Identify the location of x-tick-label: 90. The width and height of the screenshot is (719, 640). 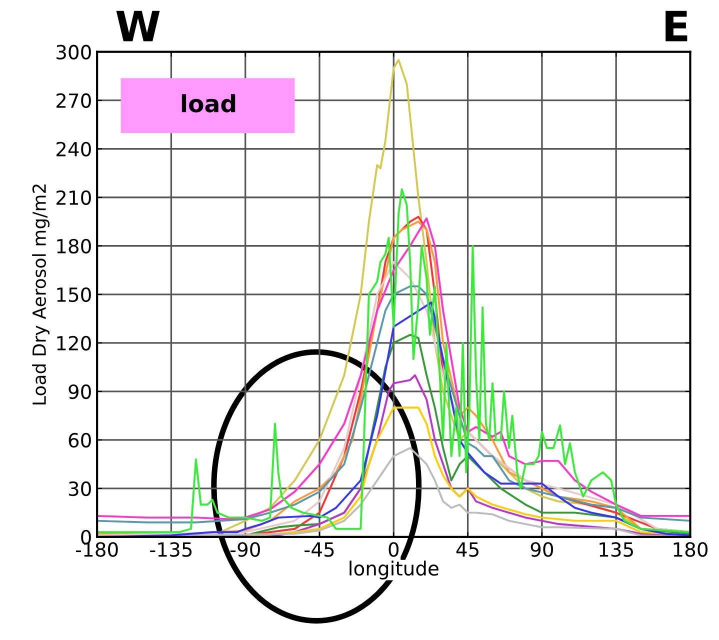
(542, 549).